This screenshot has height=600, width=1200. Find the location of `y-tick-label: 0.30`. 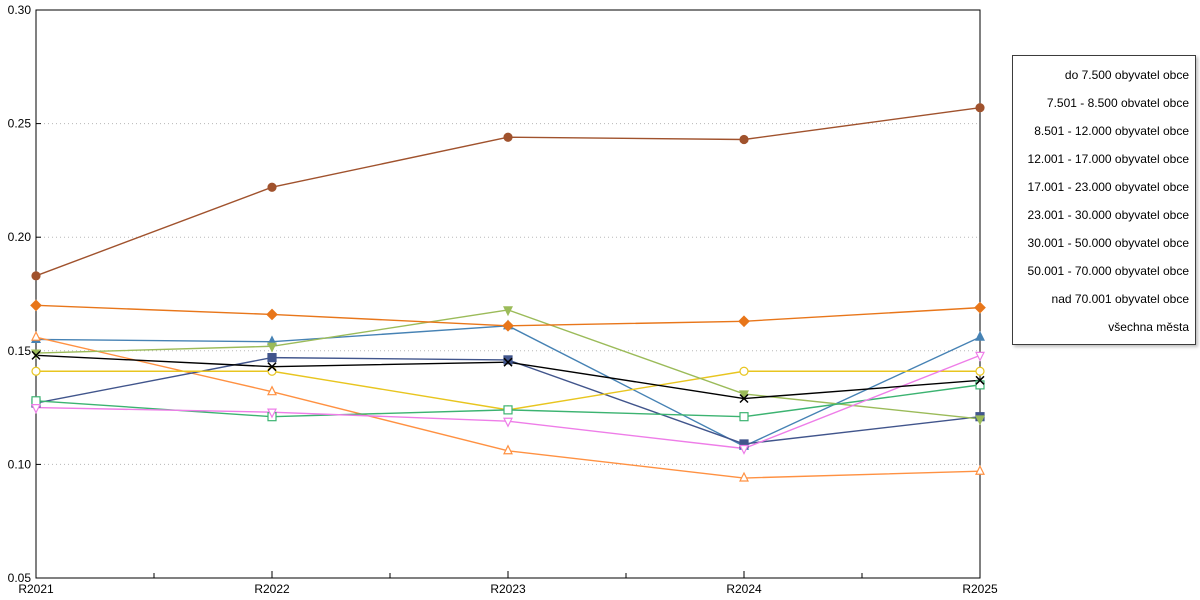

y-tick-label: 0.30 is located at coordinates (20, 10).